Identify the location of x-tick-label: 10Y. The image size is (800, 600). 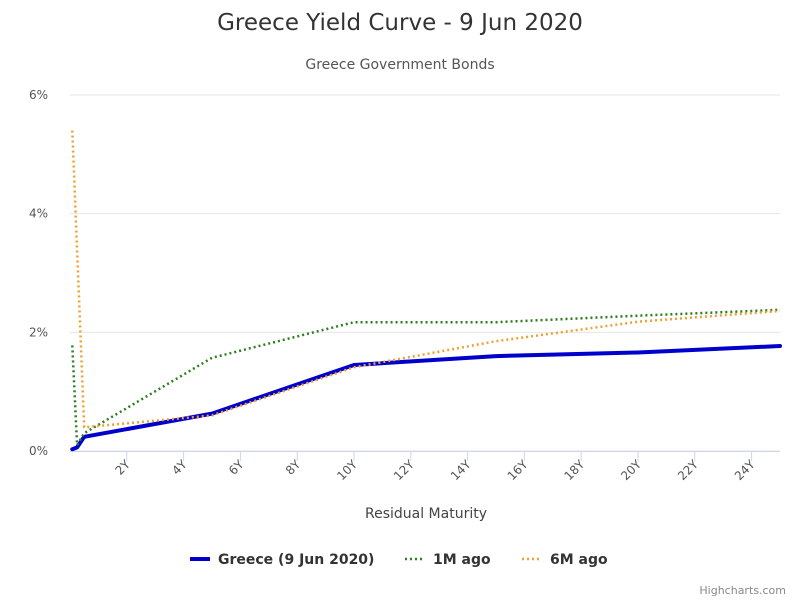
(347, 470).